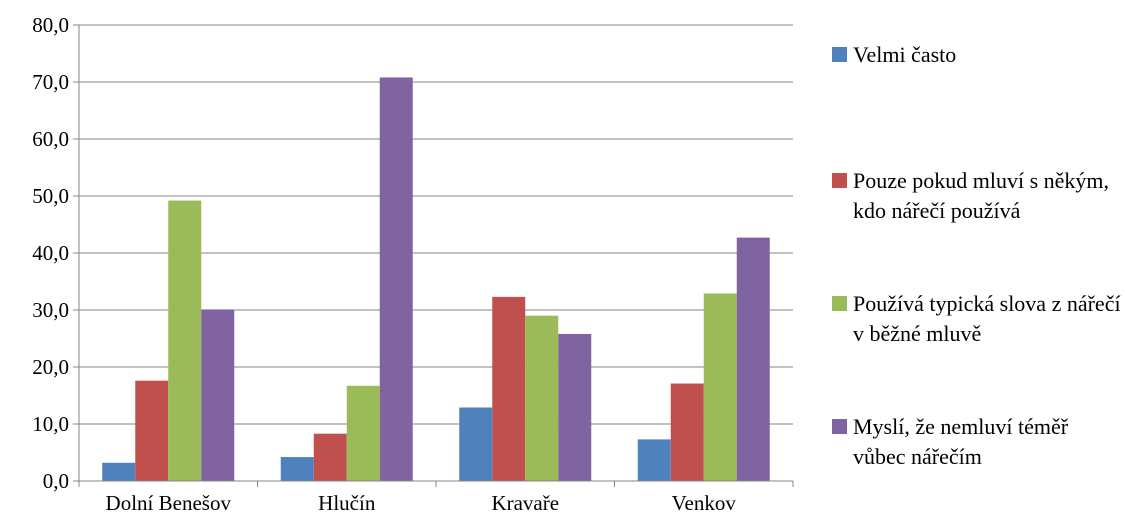  Describe the element at coordinates (50, 424) in the screenshot. I see `y-tick-label: 10,0` at that location.